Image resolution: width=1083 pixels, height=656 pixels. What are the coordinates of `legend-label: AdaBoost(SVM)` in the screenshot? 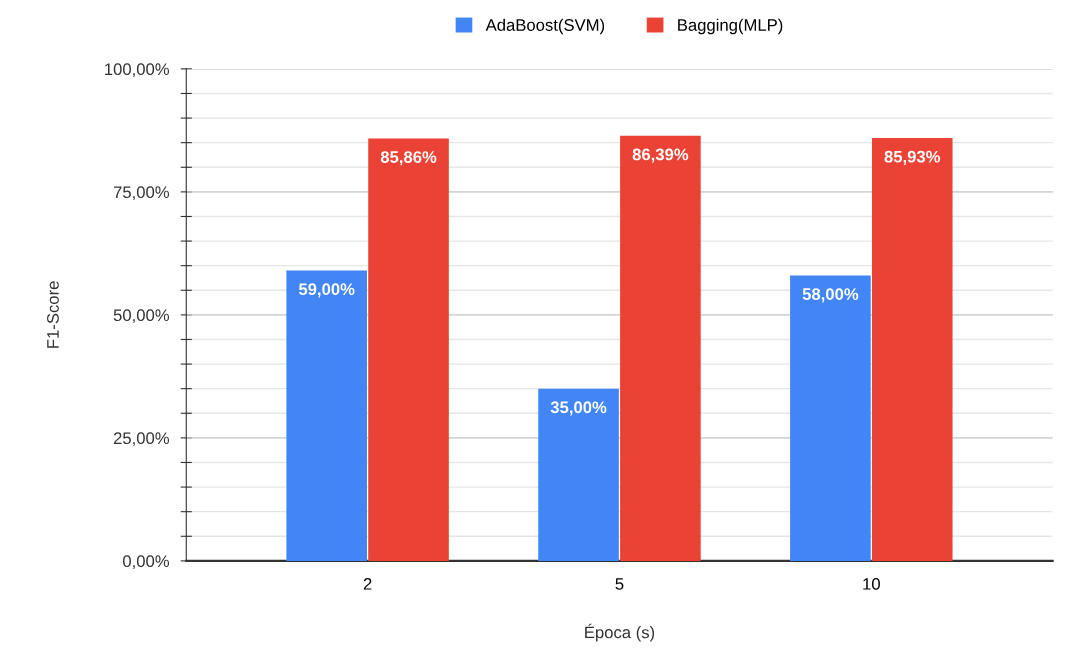 It's located at (545, 26).